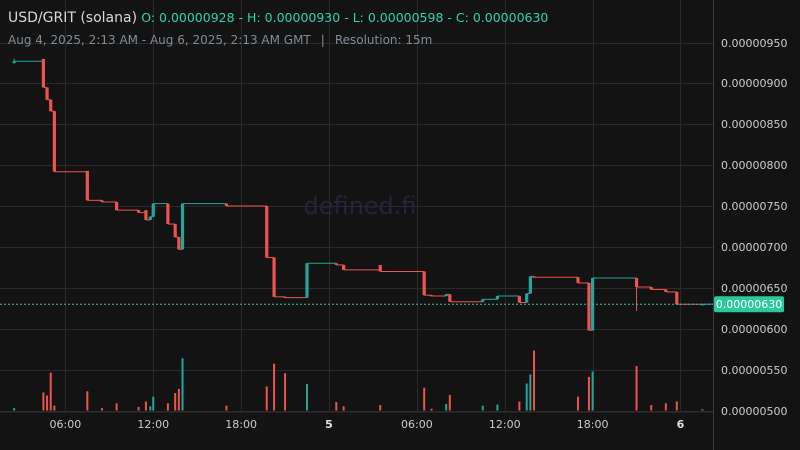  I want to click on time-tick-label: 5, so click(329, 424).